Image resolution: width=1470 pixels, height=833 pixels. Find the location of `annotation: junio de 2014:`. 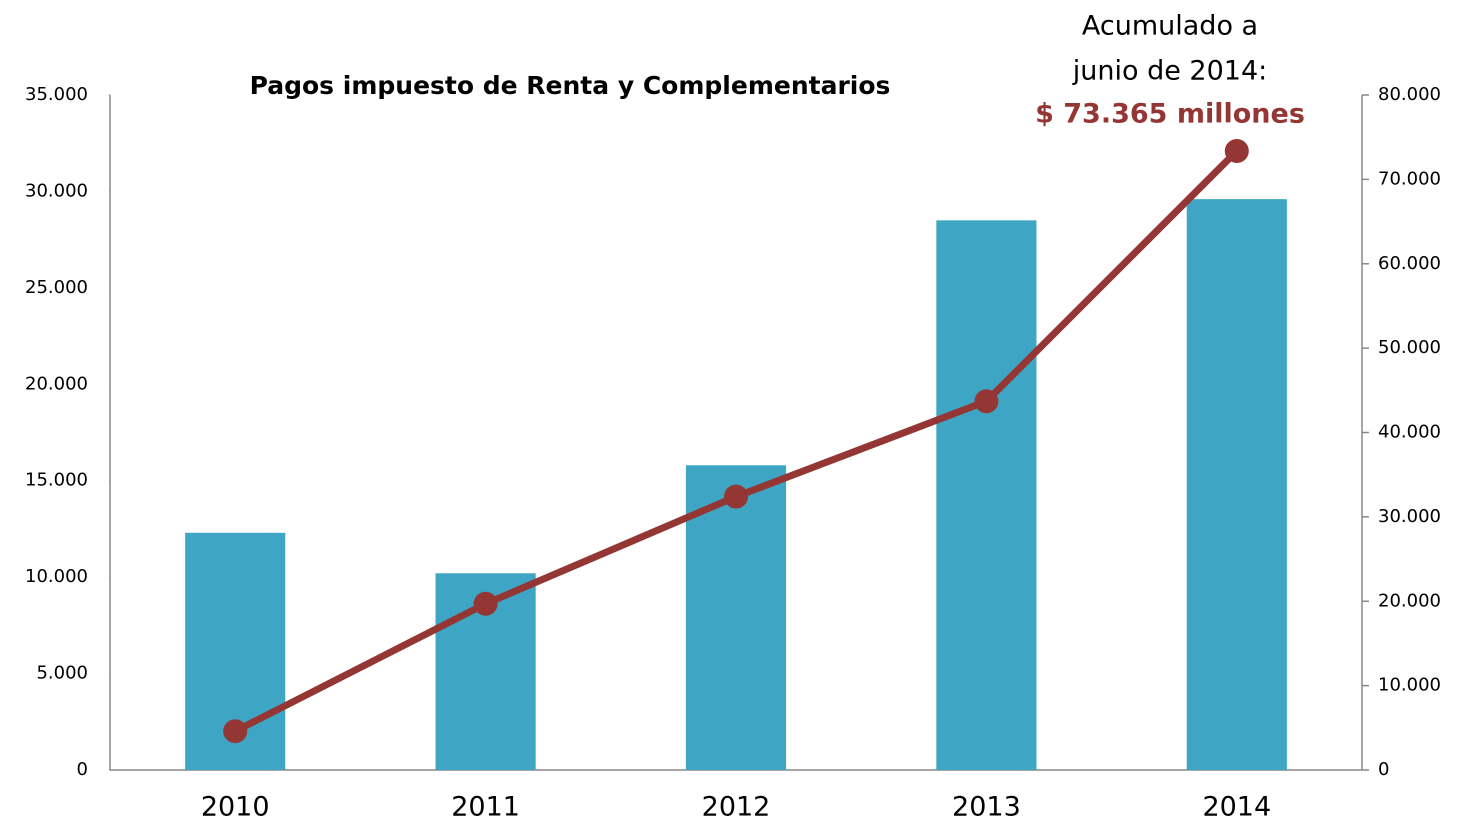

annotation: junio de 2014: is located at coordinates (1169, 71).